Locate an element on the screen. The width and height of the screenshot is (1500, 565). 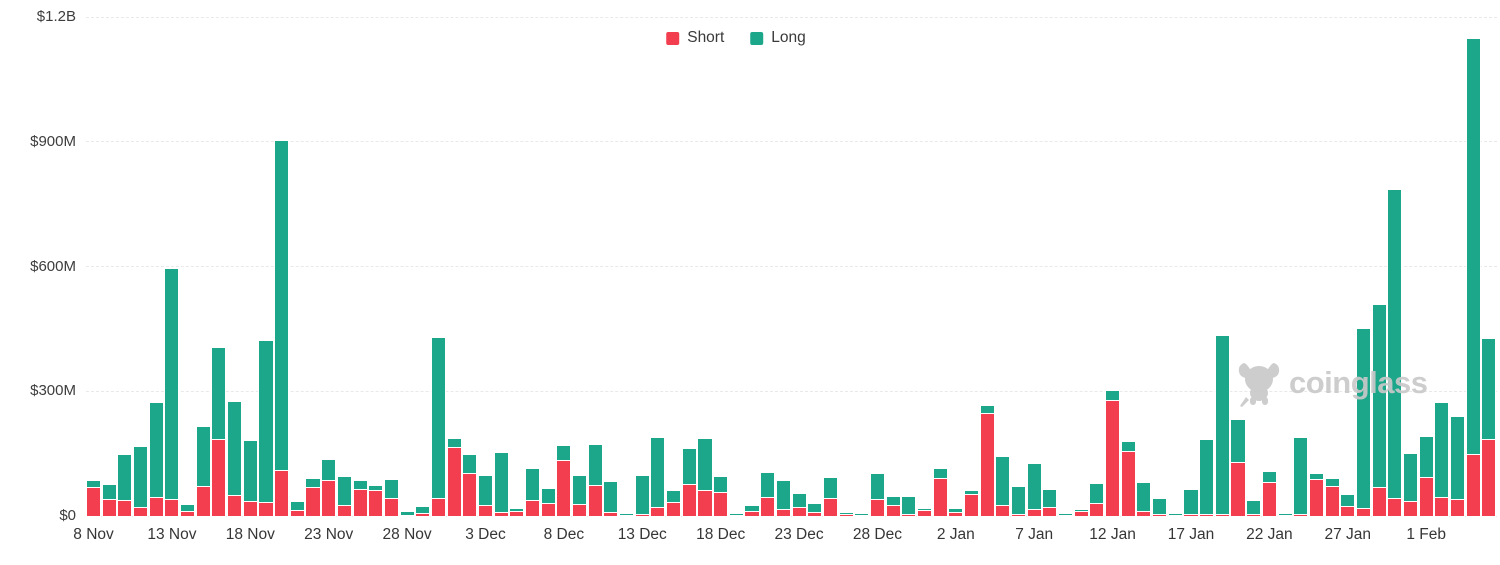
bar-24-Dec is located at coordinates (815, 266).